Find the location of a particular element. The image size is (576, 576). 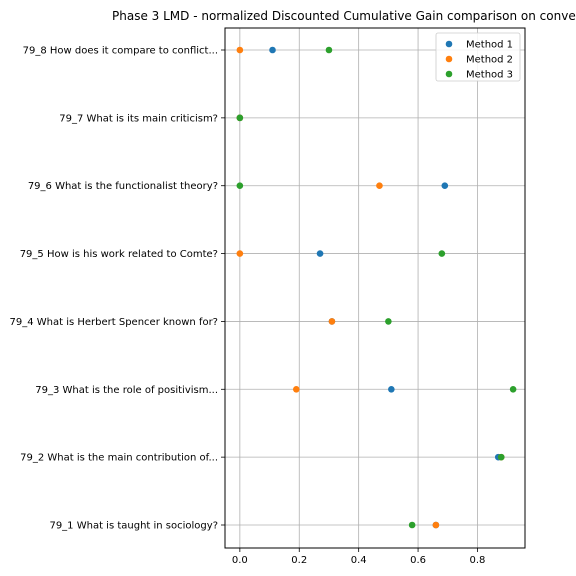

legend-label: Method 3 is located at coordinates (489, 75).